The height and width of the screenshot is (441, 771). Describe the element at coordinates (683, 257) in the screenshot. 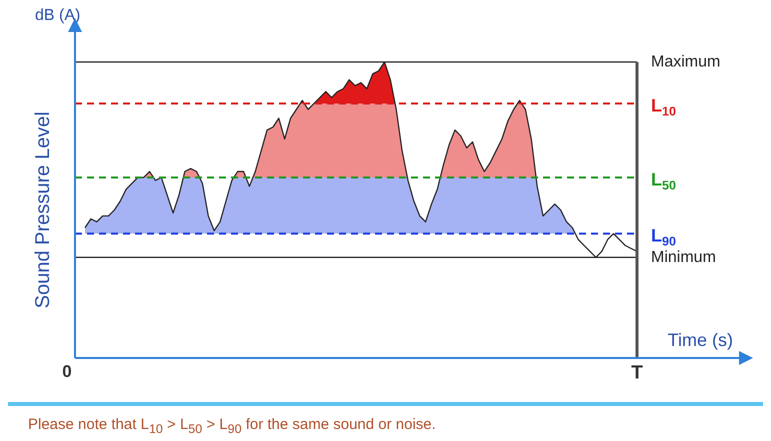

I see `ref-line-label: Minimum` at that location.